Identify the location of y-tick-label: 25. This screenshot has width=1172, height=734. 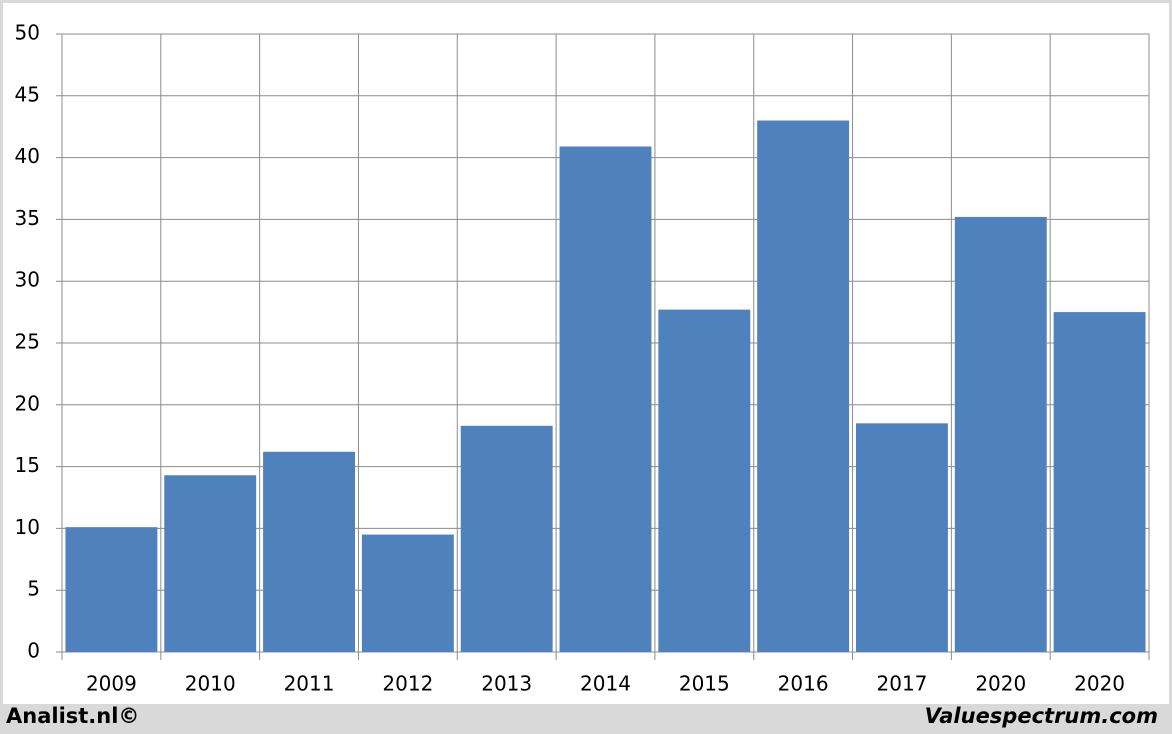
(27, 342).